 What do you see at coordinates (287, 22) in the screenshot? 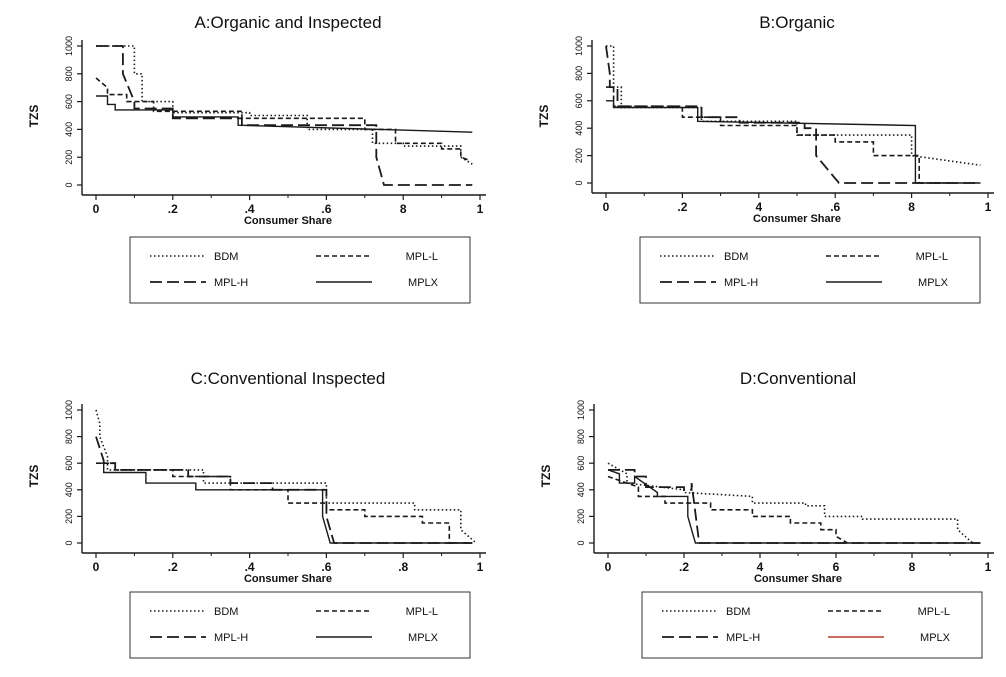
I see `panel-title: A:Organic and Inspected` at bounding box center [287, 22].